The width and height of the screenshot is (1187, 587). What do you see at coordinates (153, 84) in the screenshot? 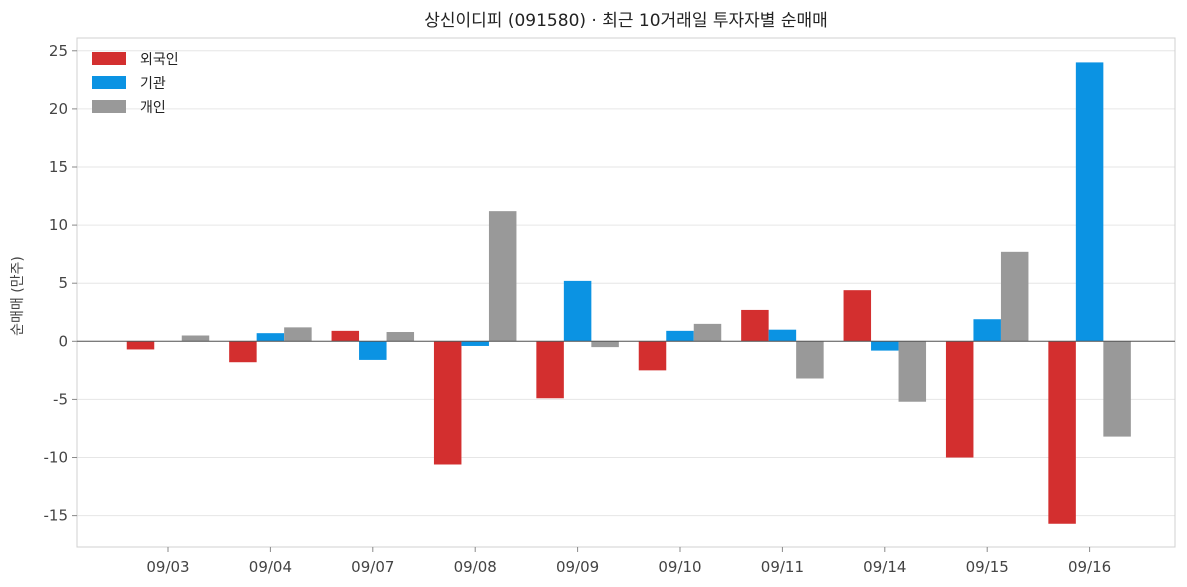
I see `legend-label: 기관` at bounding box center [153, 84].